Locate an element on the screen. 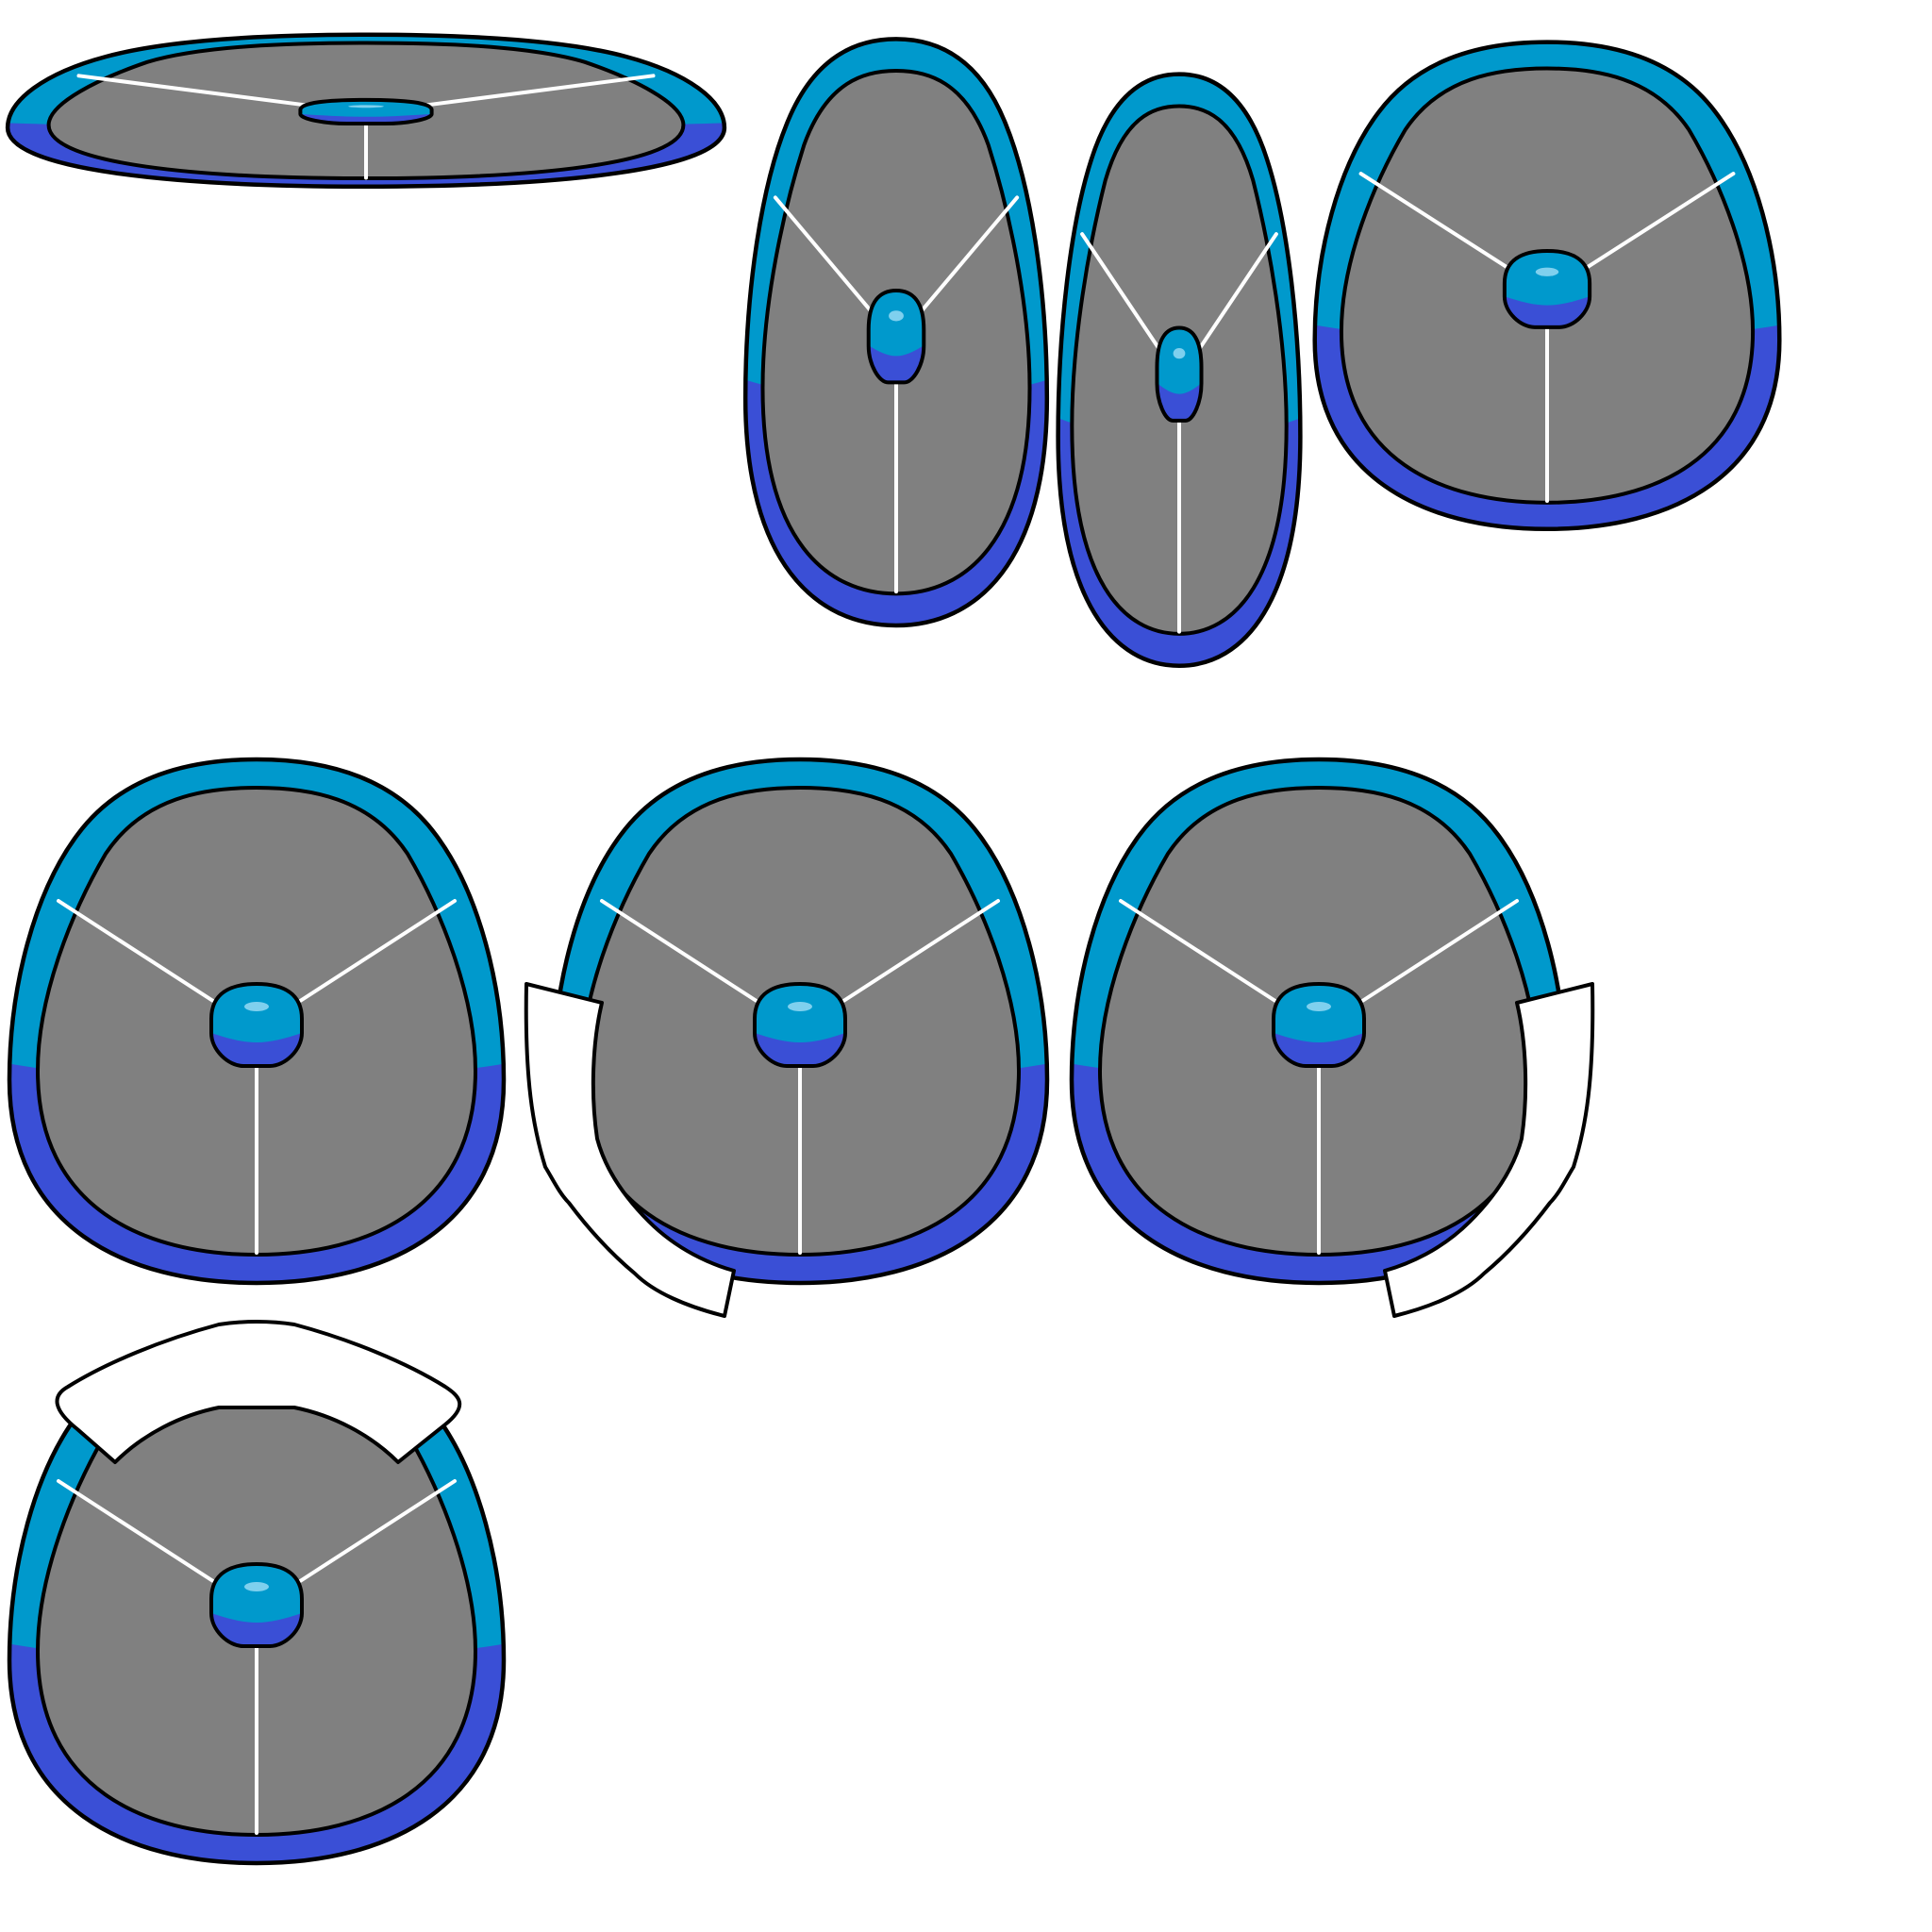 The height and width of the screenshot is (1932, 1932). wheel-turning-narrow is located at coordinates (897, 356).